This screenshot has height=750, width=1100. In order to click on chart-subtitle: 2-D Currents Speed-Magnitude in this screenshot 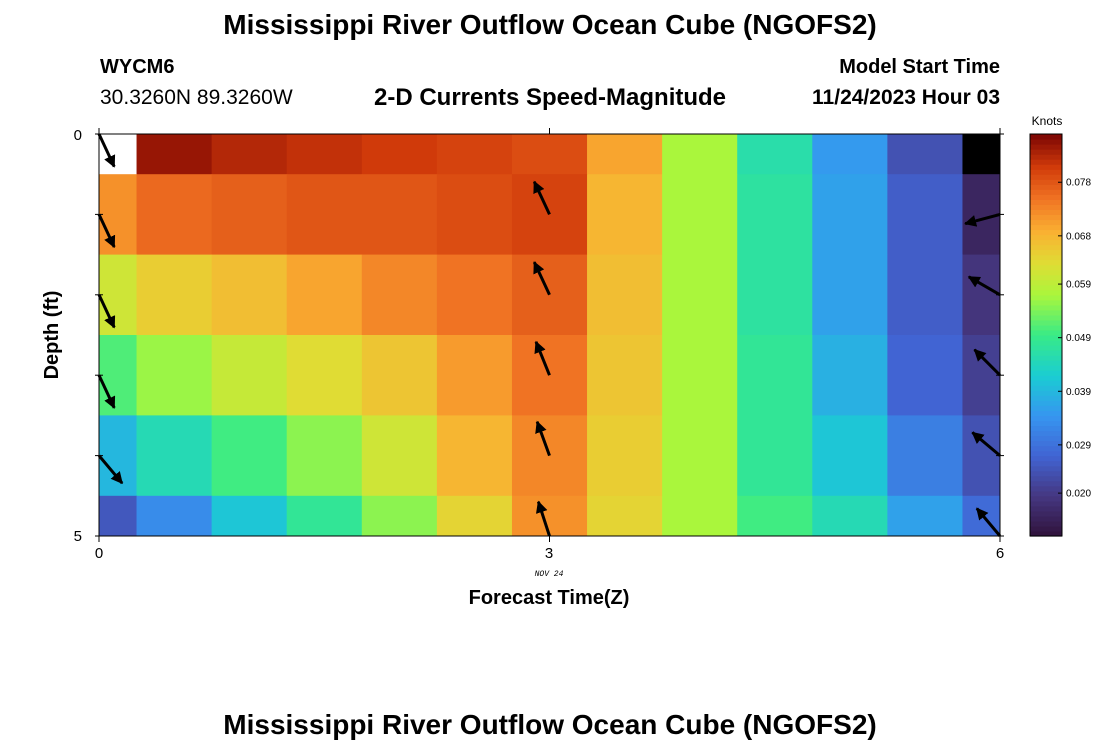, I will do `click(550, 97)`.